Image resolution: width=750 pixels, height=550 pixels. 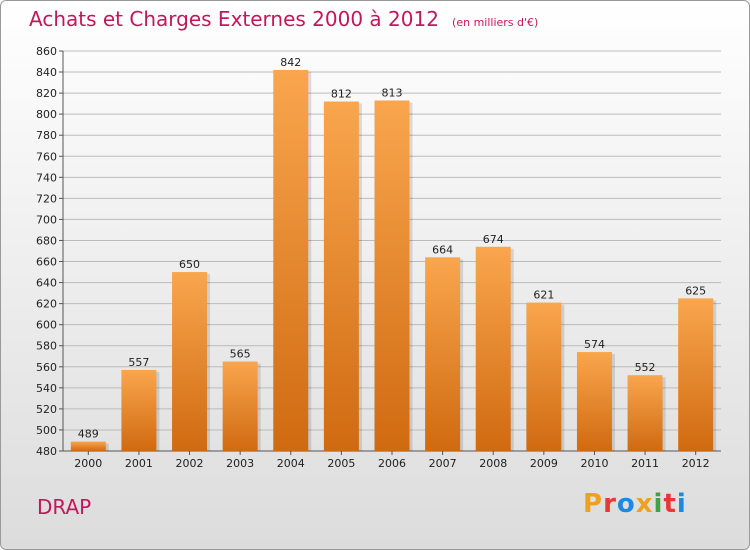 What do you see at coordinates (645, 463) in the screenshot?
I see `x-tick-label: 2011` at bounding box center [645, 463].